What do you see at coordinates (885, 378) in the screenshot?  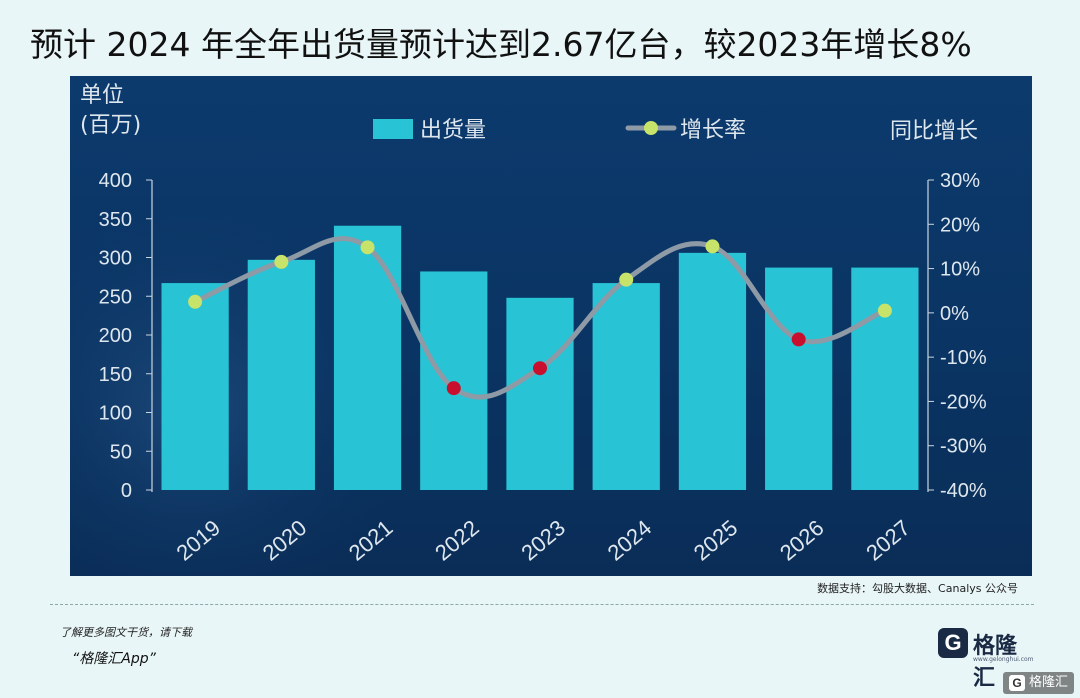 I see `bar-2027` at bounding box center [885, 378].